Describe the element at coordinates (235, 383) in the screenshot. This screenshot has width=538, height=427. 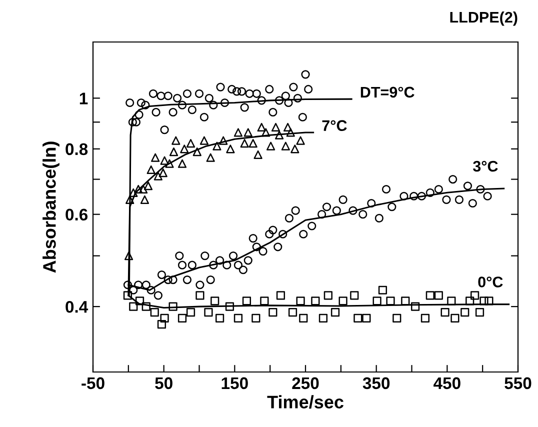
I see `x-tick-label: 150` at that location.